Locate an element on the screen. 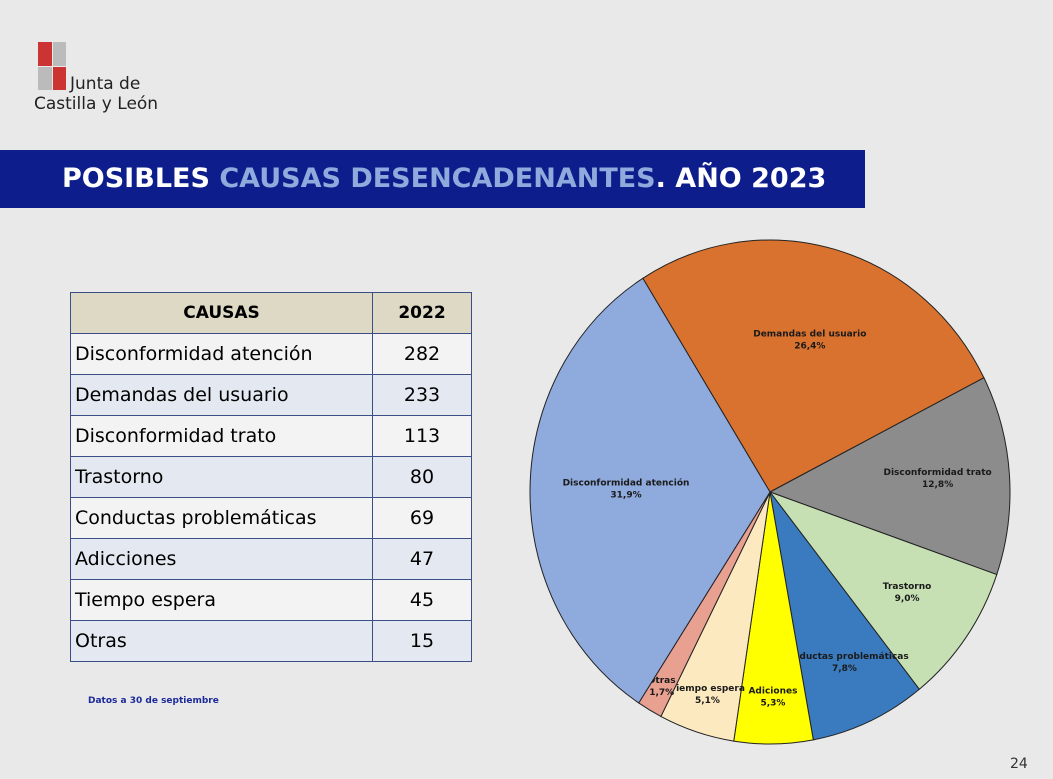 Image resolution: width=1053 pixels, height=779 pixels. table-row: Trastorno 80 is located at coordinates (271, 477).